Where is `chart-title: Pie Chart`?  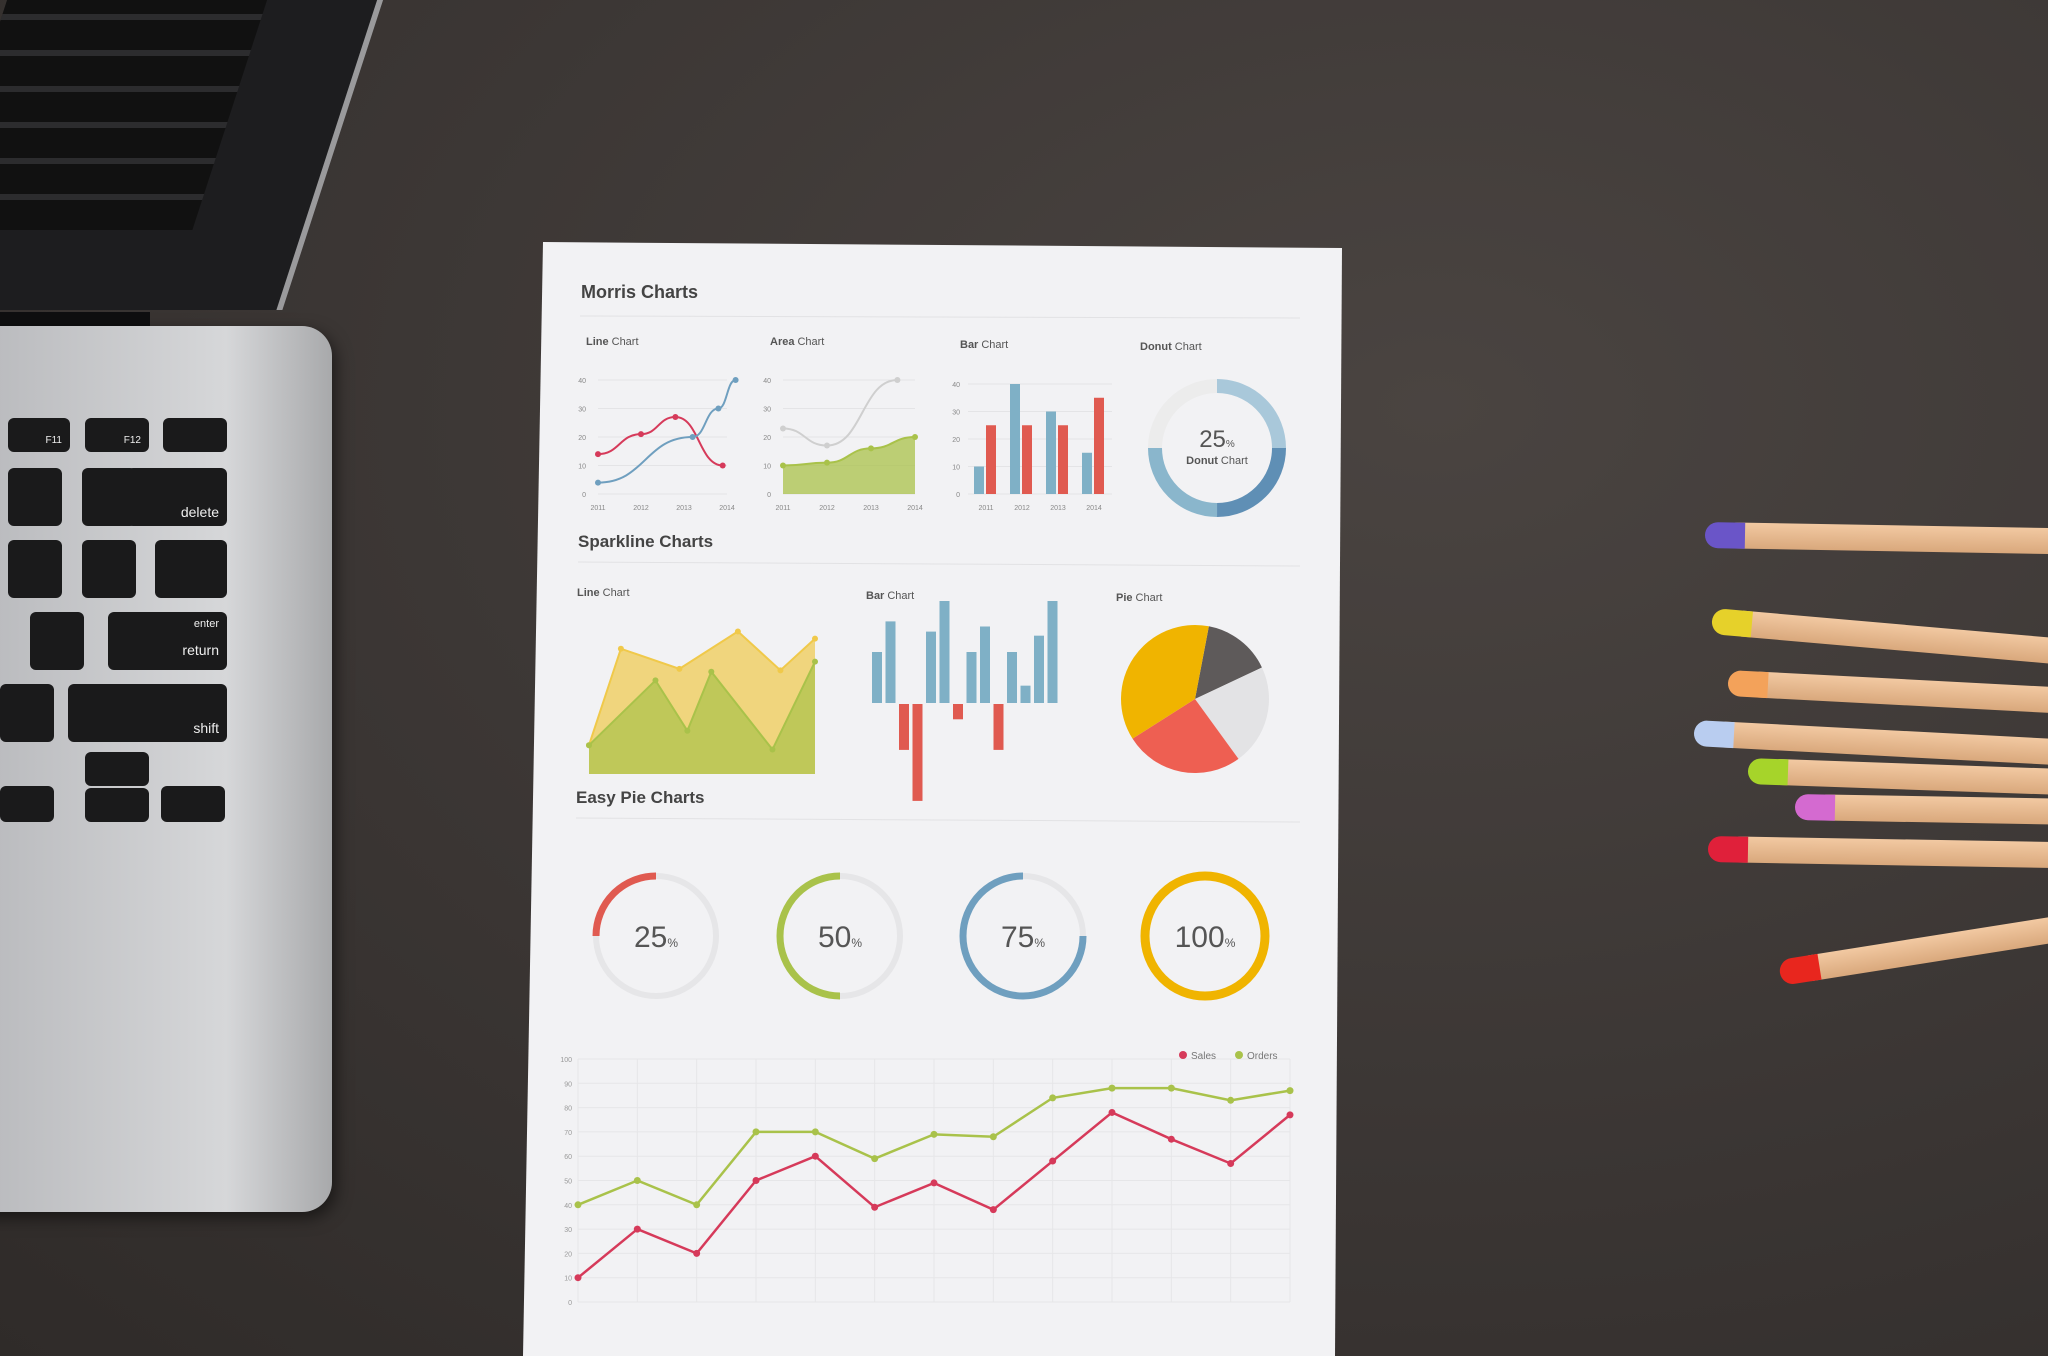
chart-title: Pie Chart is located at coordinates (1139, 598).